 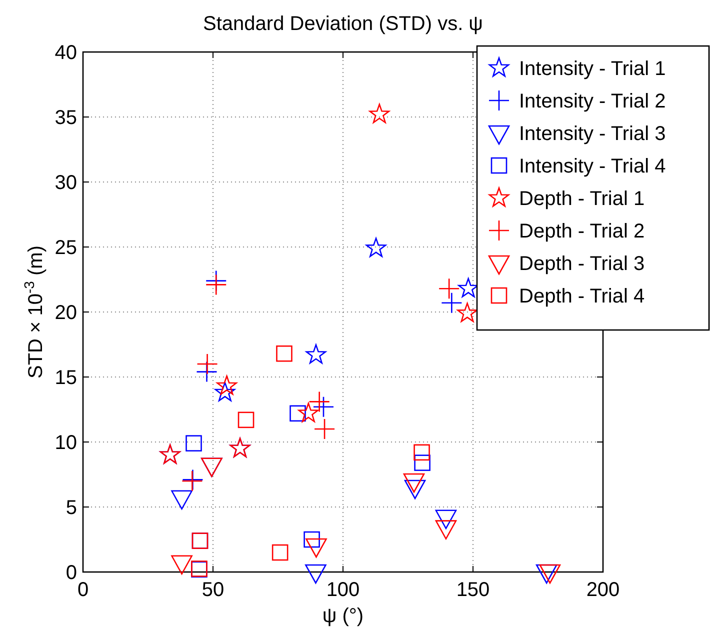 What do you see at coordinates (343, 24) in the screenshot?
I see `chart-title: Standard Deviation (STD) vs. ψ` at bounding box center [343, 24].